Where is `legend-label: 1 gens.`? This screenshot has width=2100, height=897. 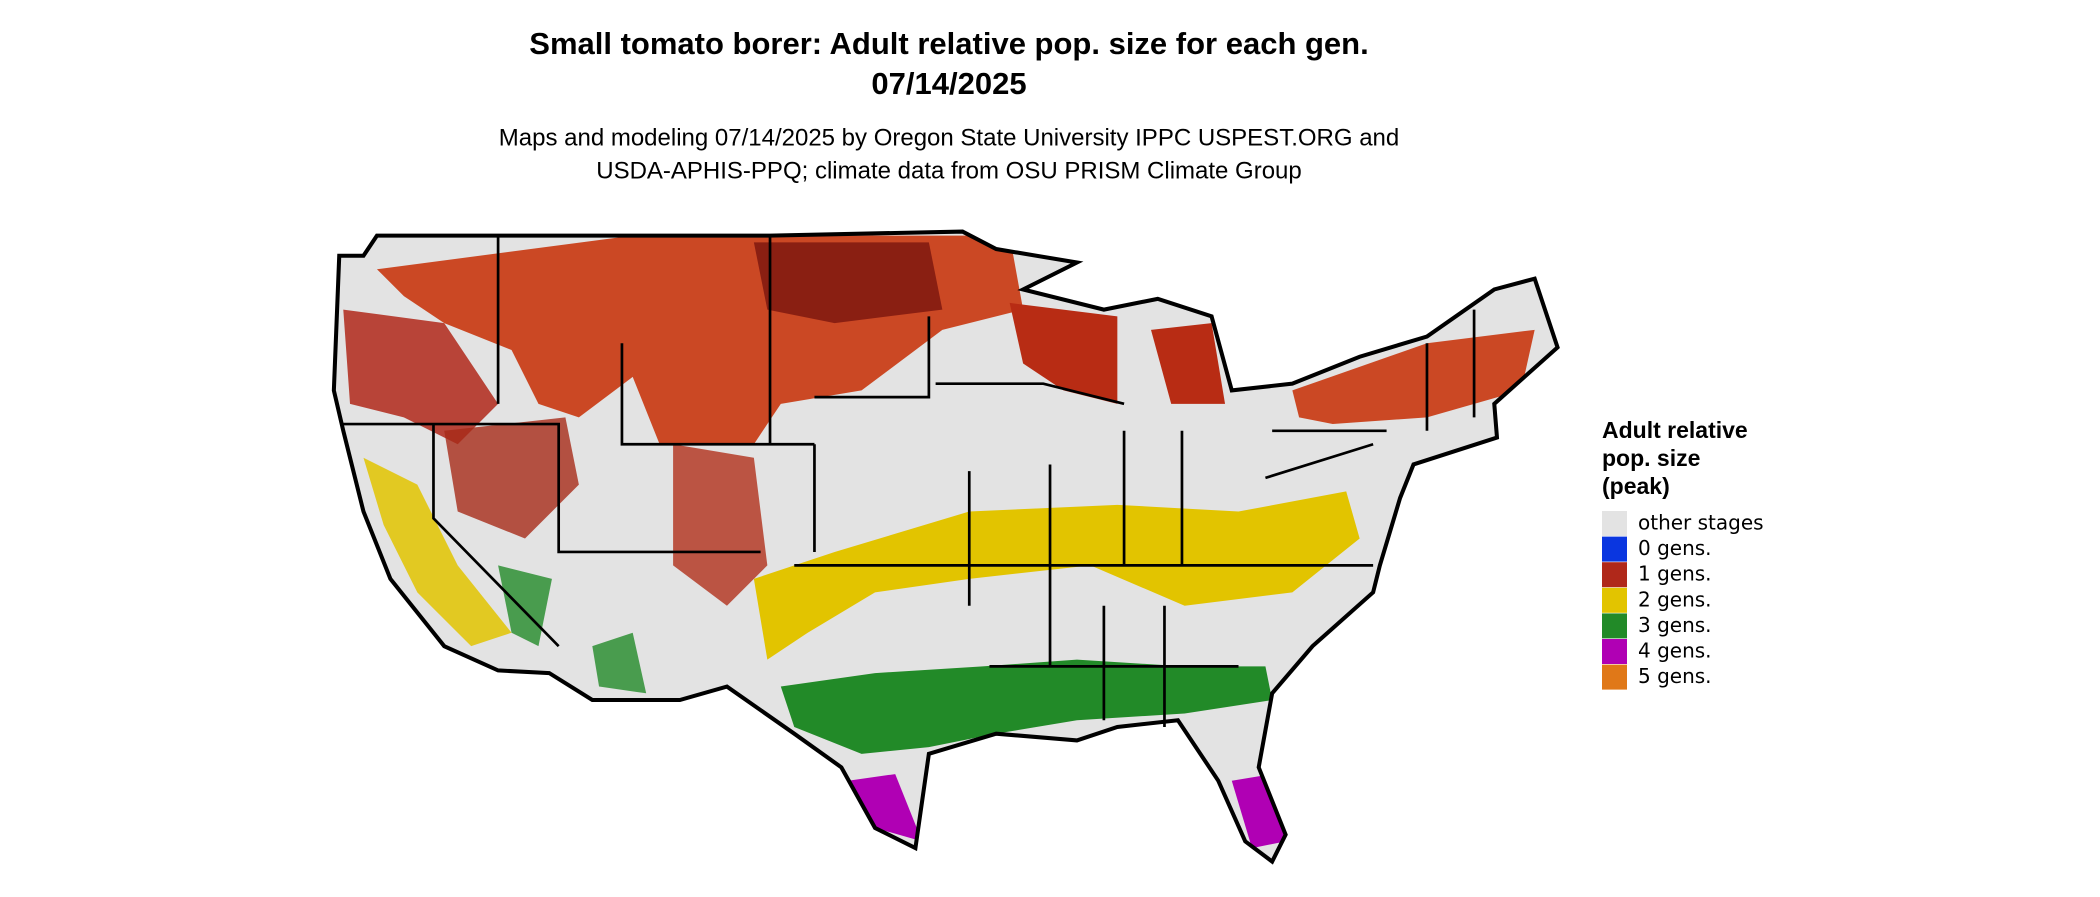
legend-label: 1 gens. is located at coordinates (1675, 574).